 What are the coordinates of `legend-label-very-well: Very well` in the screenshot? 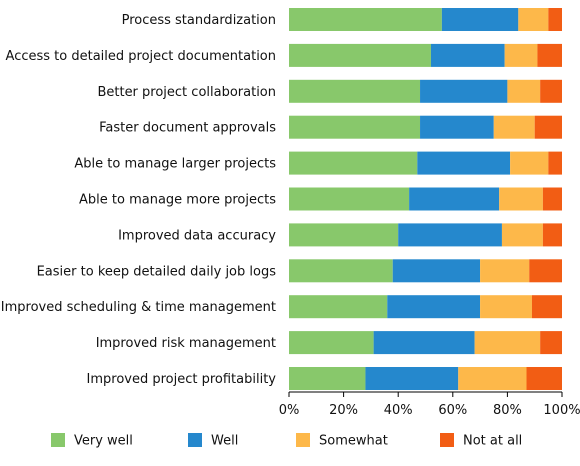 It's located at (103, 441).